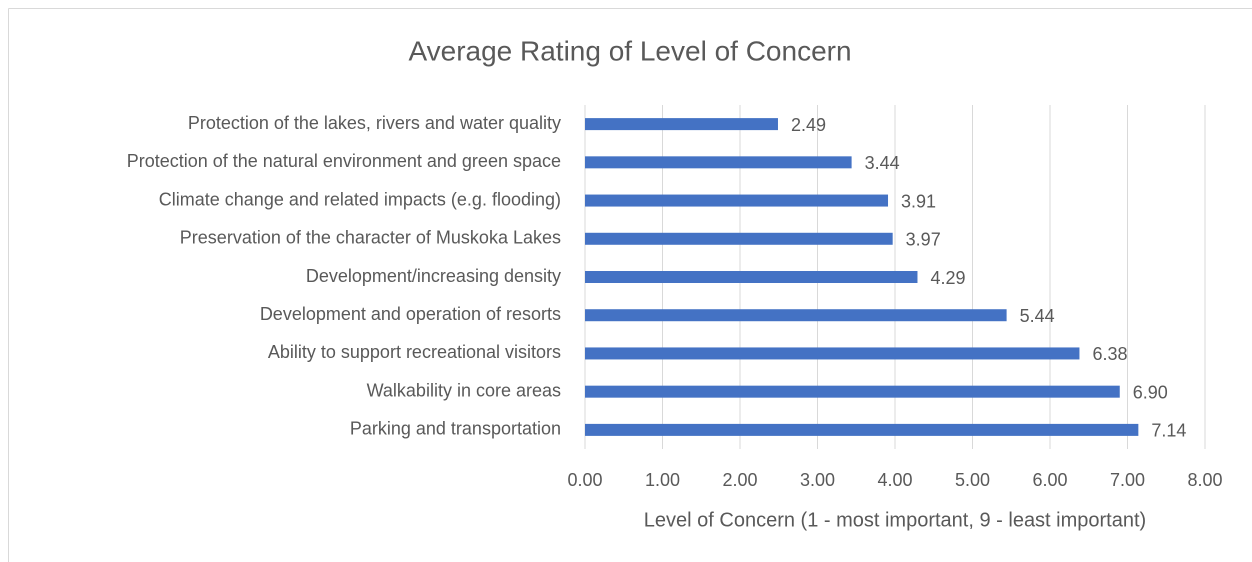 The width and height of the screenshot is (1252, 562). I want to click on chart-title: Average Rating of Level of Concern, so click(629, 50).